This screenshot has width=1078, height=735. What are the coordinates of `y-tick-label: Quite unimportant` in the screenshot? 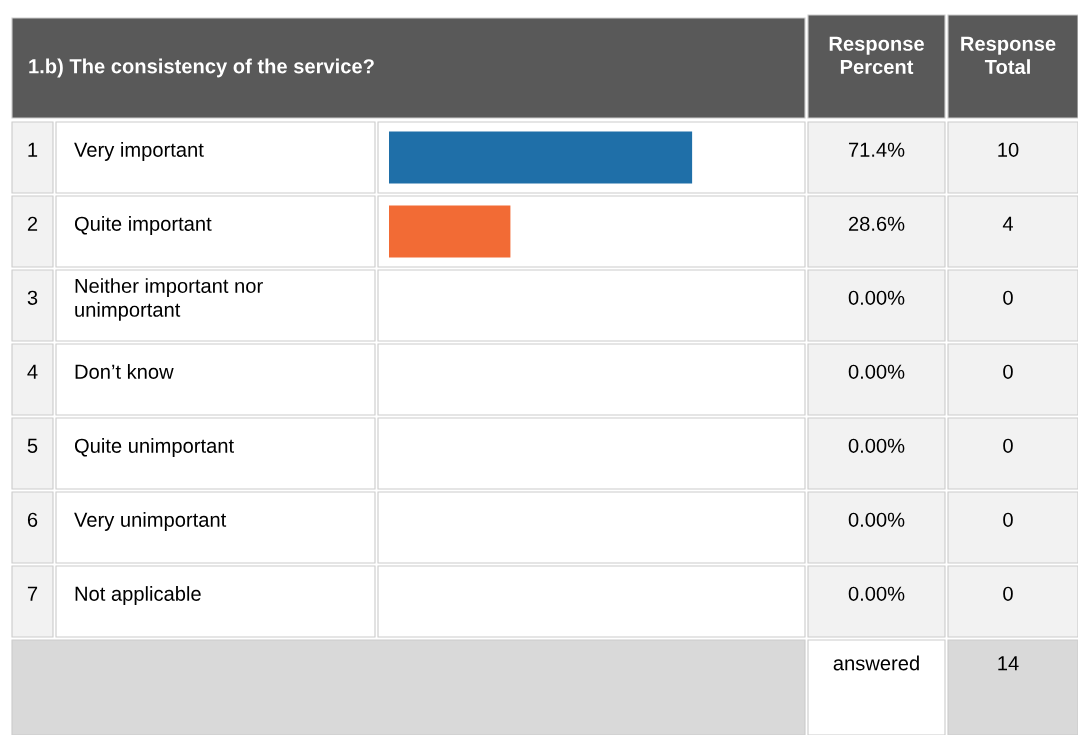 It's located at (154, 447).